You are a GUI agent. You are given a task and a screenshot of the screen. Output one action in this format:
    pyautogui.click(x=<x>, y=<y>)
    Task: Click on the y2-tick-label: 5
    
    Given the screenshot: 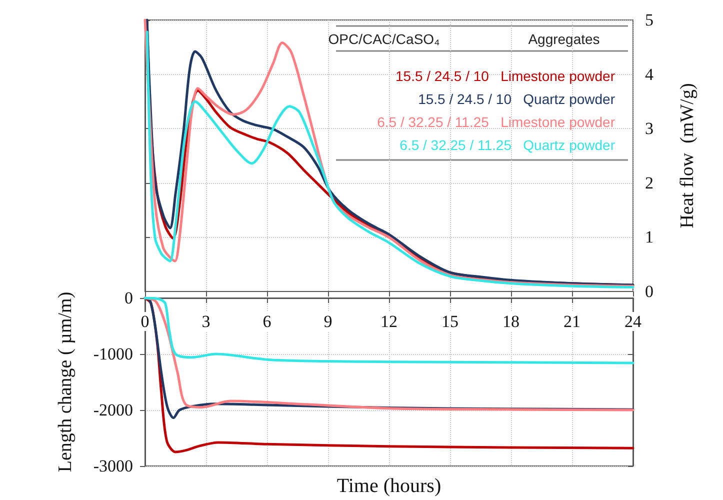 What is the action you would take?
    pyautogui.click(x=649, y=20)
    